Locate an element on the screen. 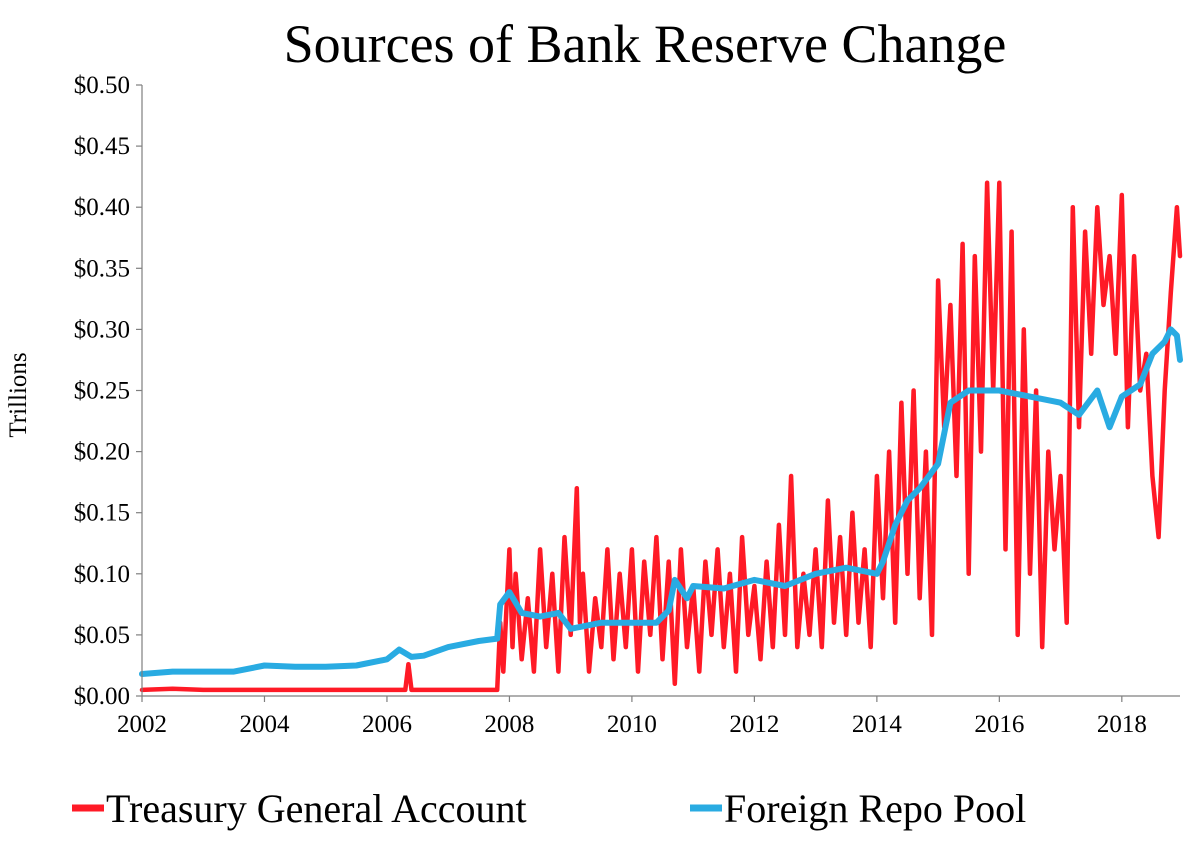  y-tick-label: $0.35 is located at coordinates (102, 268).